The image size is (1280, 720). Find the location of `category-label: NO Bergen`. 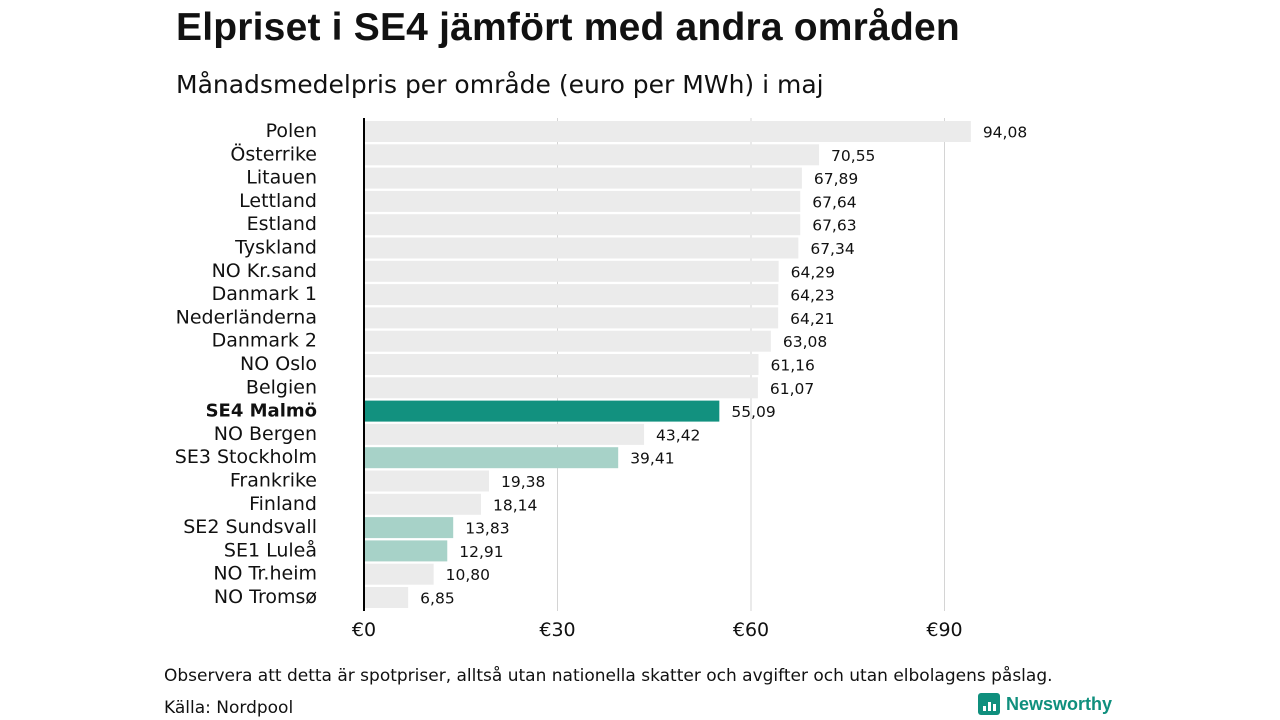

category-label: NO Bergen is located at coordinates (265, 434).